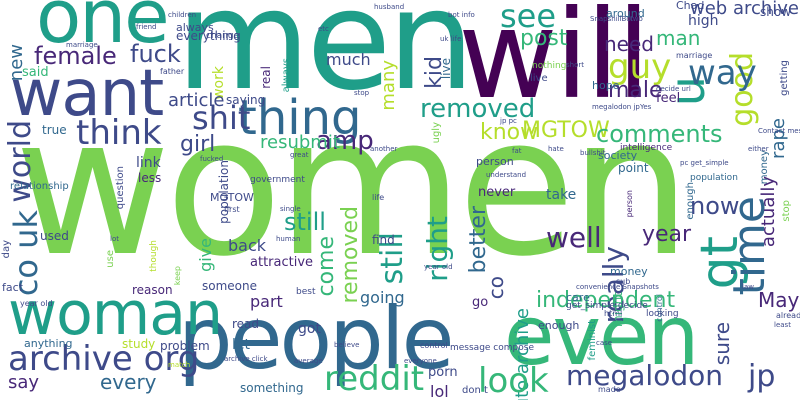 The width and height of the screenshot is (800, 400). What do you see at coordinates (350, 255) in the screenshot?
I see `word-removed: removed` at bounding box center [350, 255].